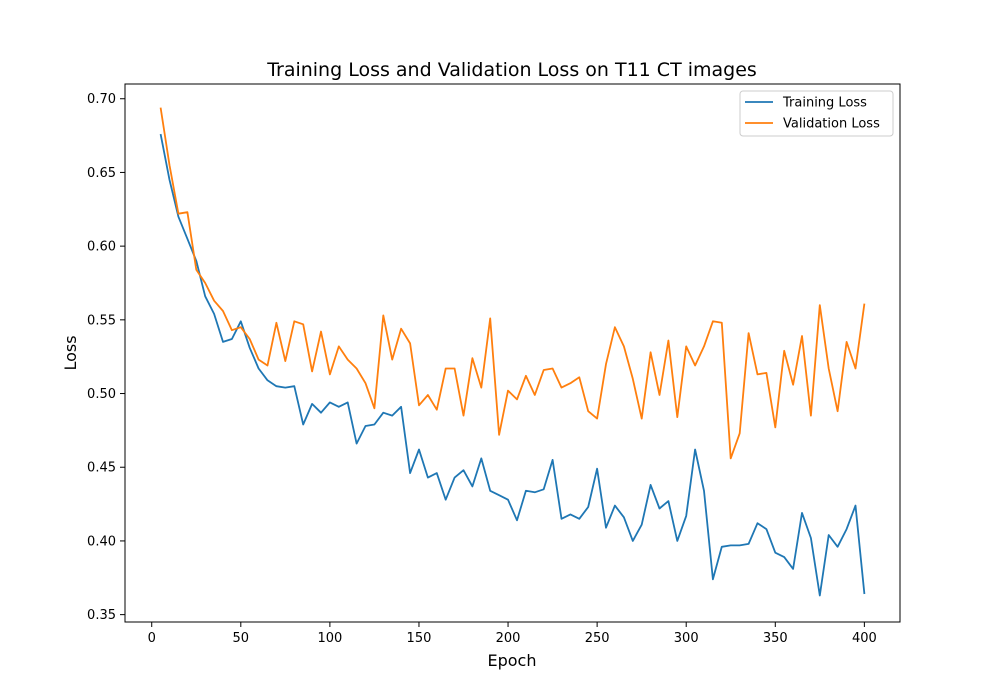 The width and height of the screenshot is (1000, 700). I want to click on y-tick-label: 0.65, so click(101, 173).